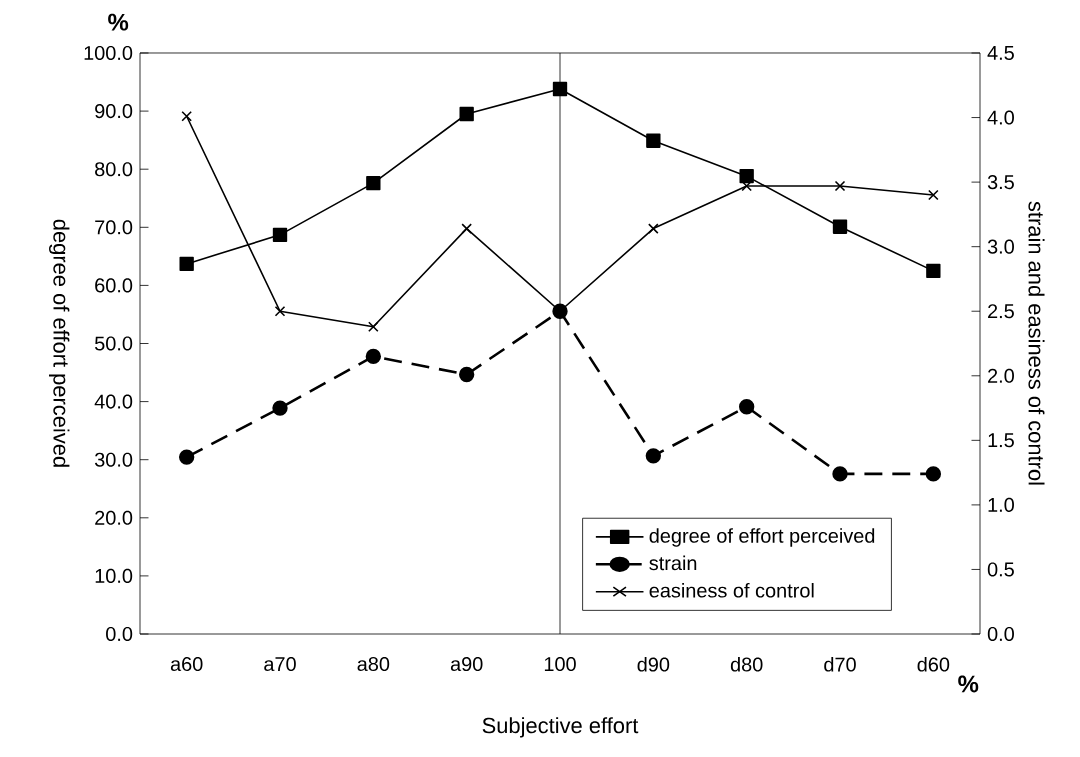 Image resolution: width=1080 pixels, height=757 pixels. I want to click on legend-label: strain, so click(673, 563).